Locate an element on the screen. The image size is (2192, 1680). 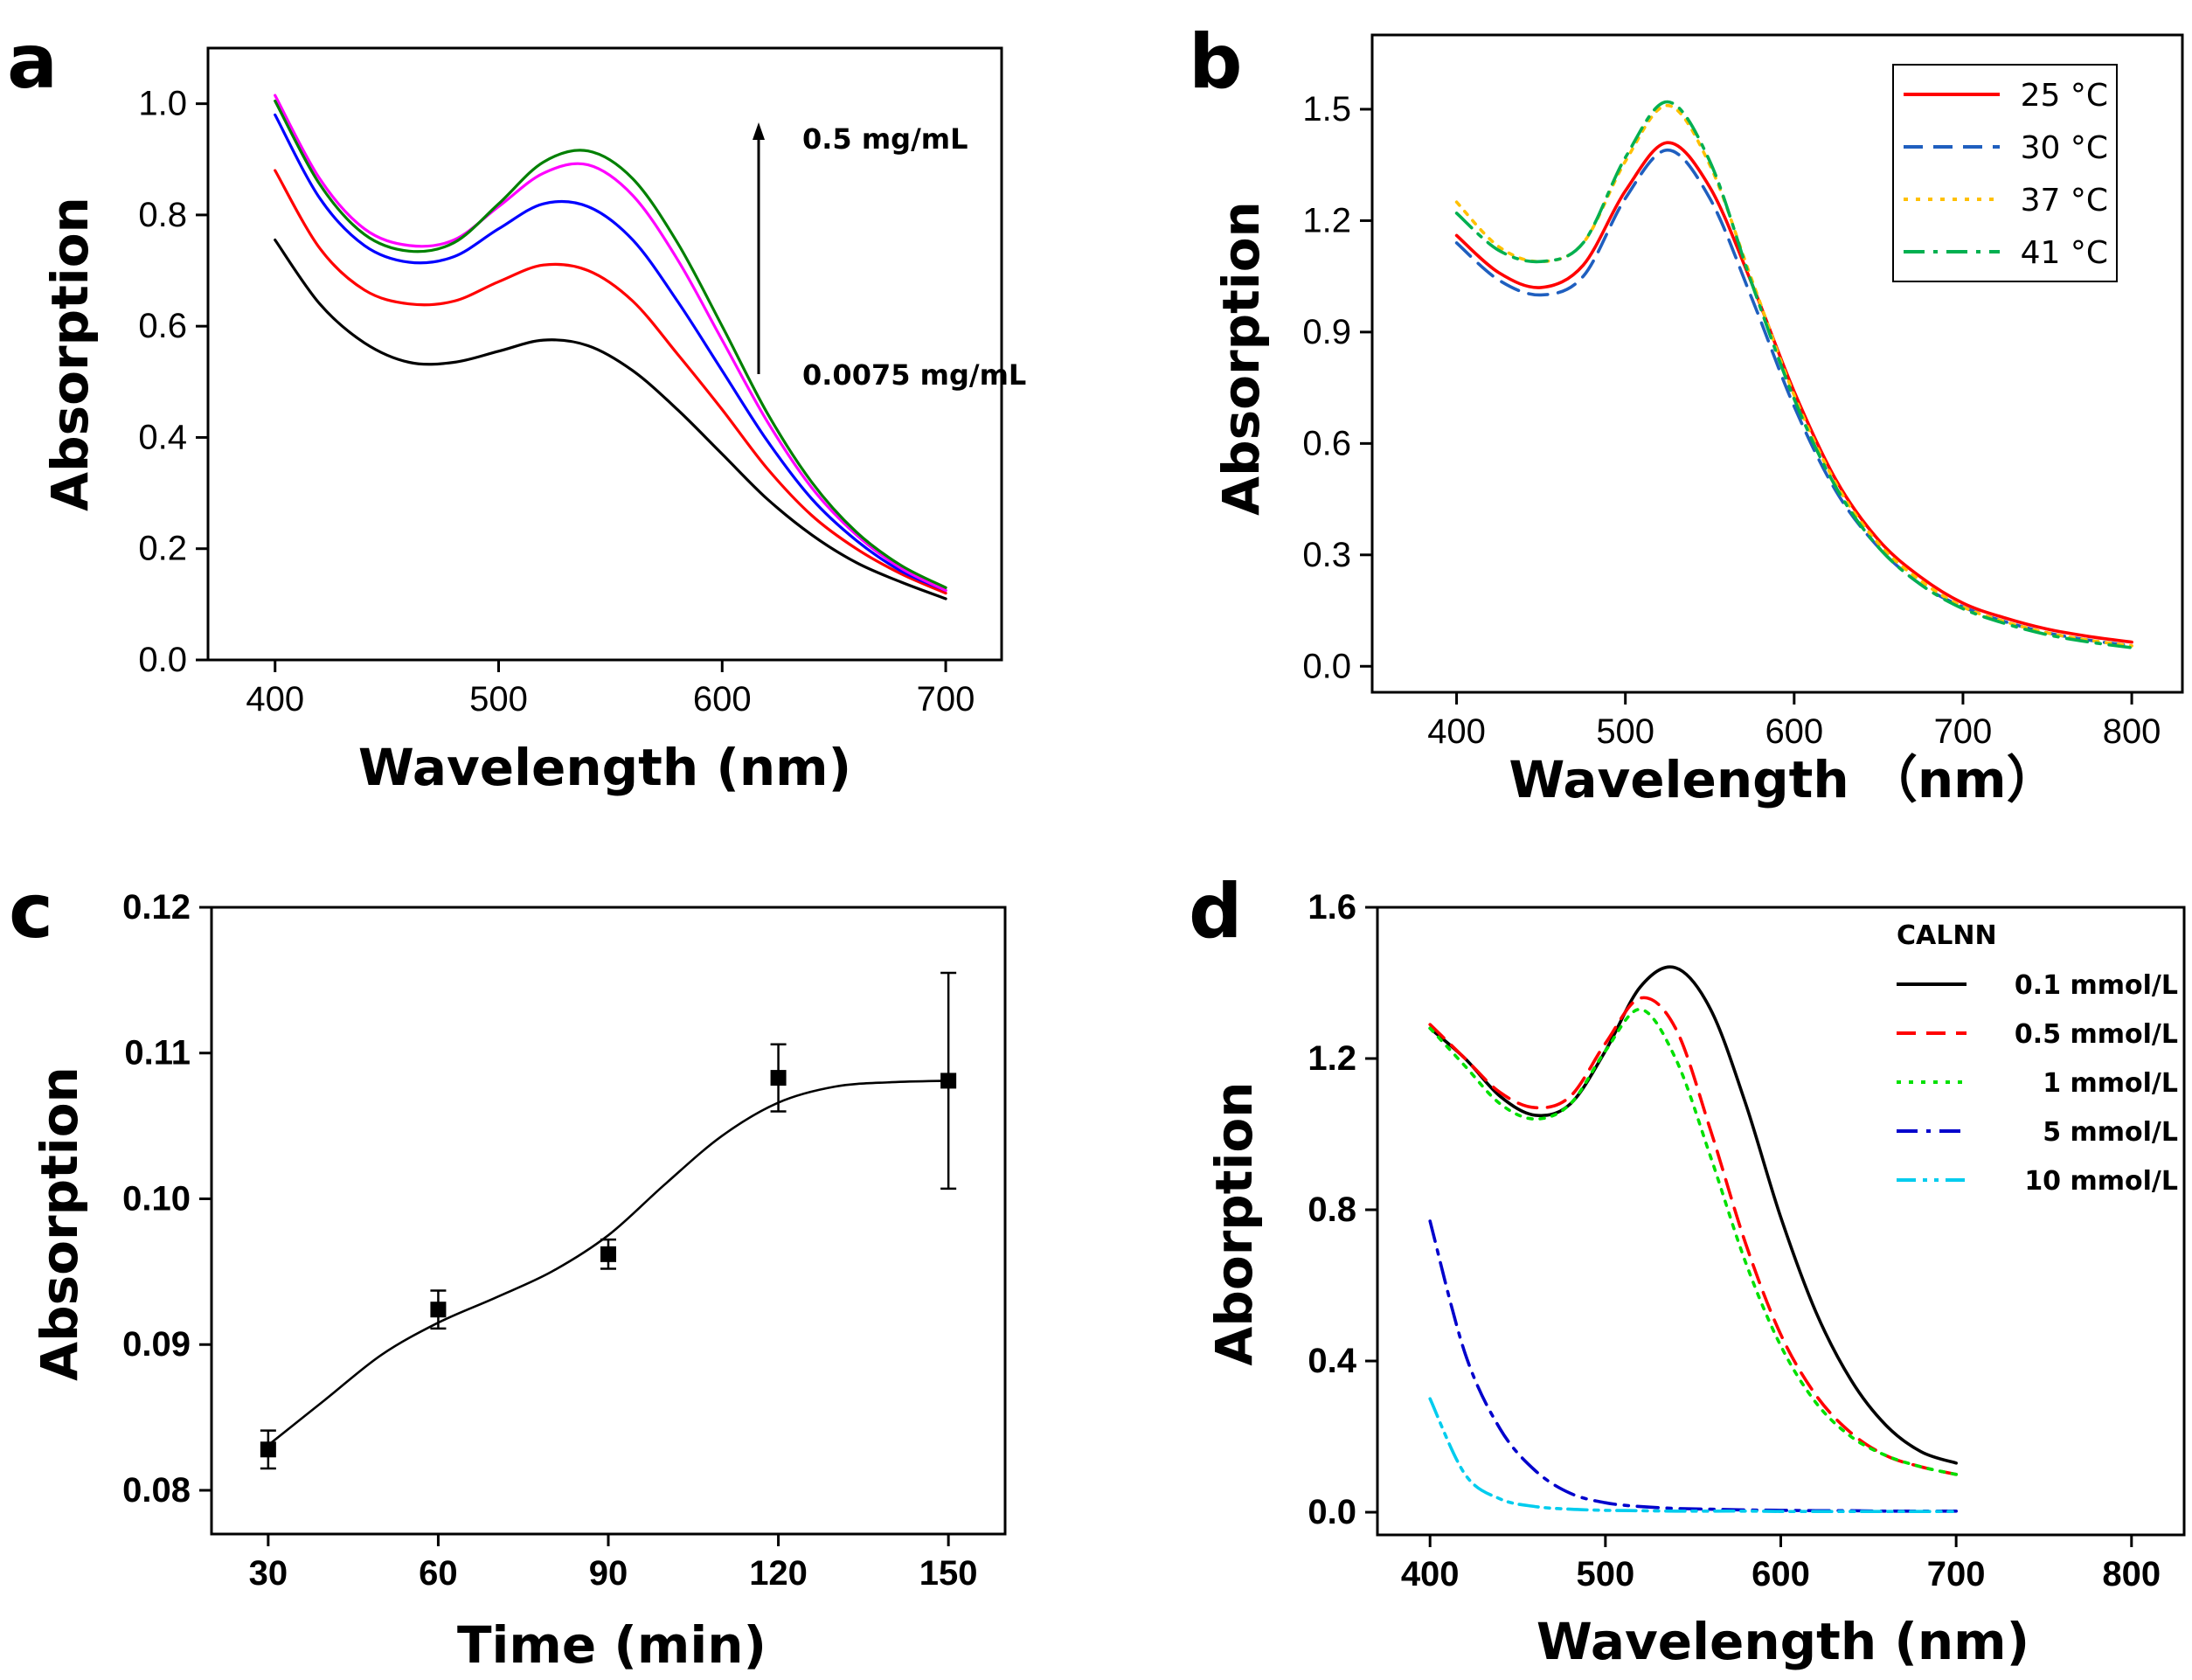
x-tick-label-b: 400 is located at coordinates (1456, 731).